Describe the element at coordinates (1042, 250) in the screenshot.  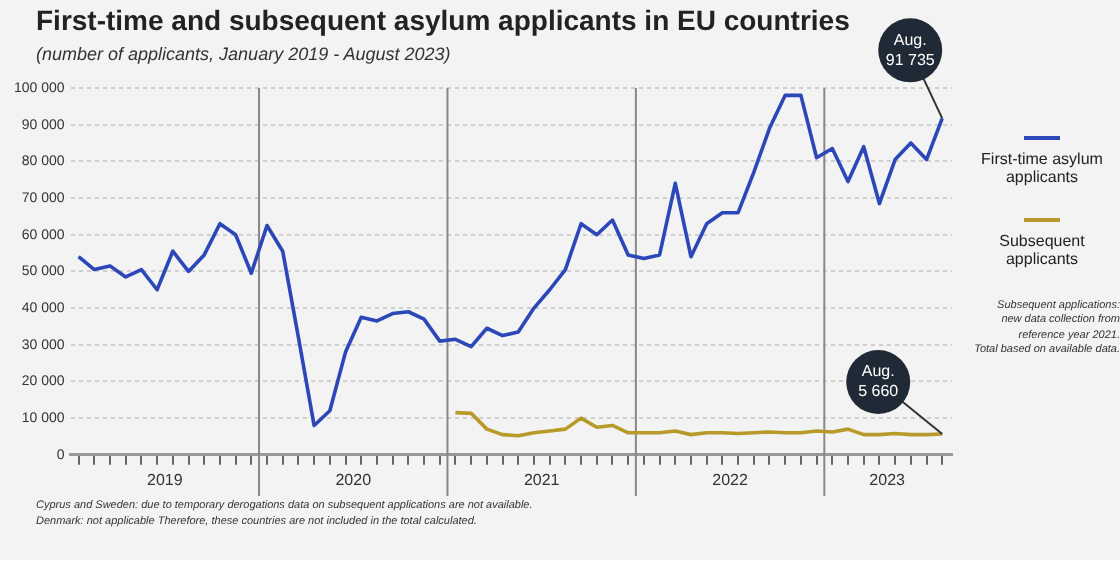
I see `legend-label: Subsequent applicants` at that location.